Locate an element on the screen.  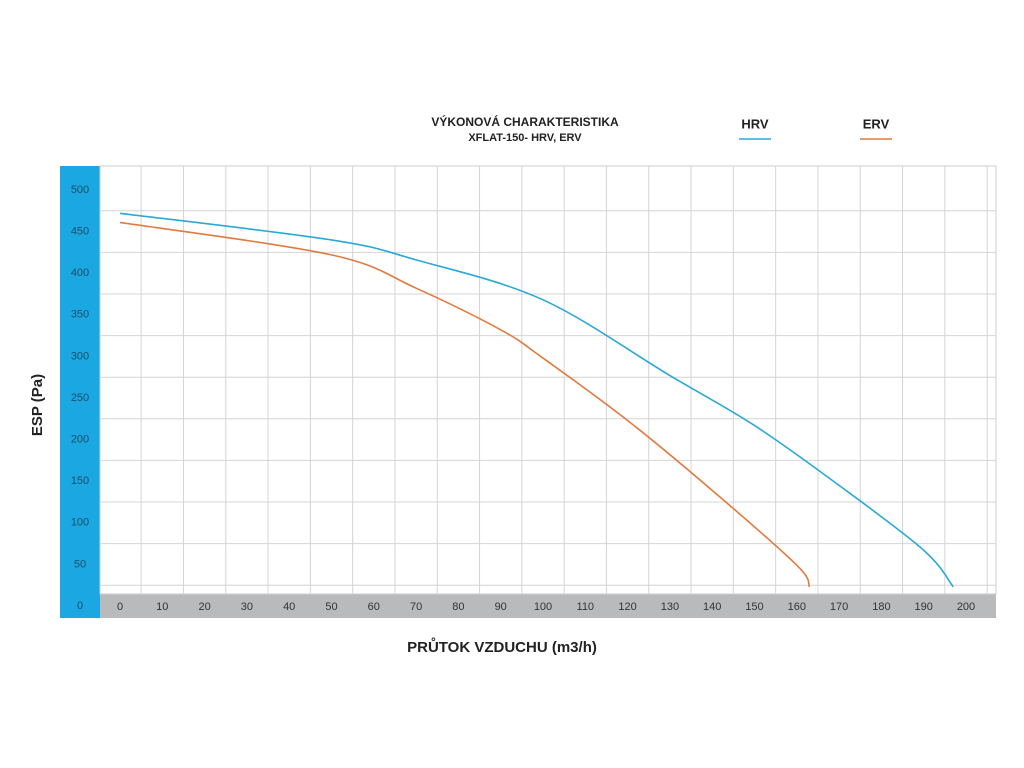
y-tick-label: 50 is located at coordinates (80, 564).